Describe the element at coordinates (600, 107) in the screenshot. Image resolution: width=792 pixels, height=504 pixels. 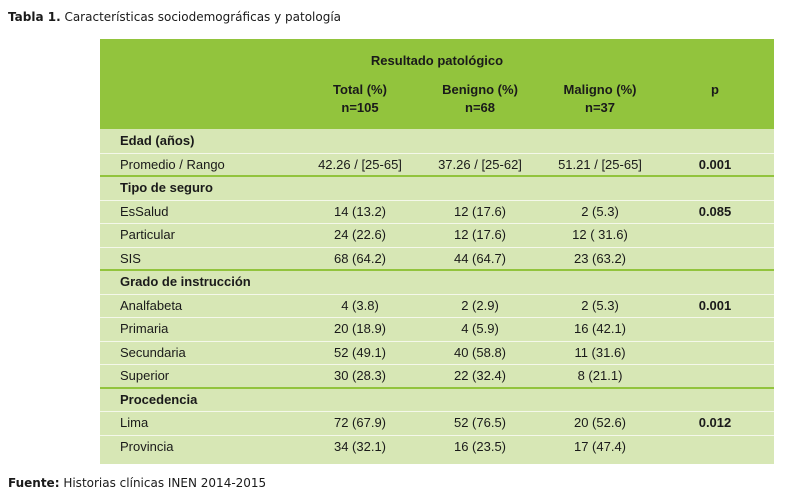
I see `column-sub: n=37` at that location.